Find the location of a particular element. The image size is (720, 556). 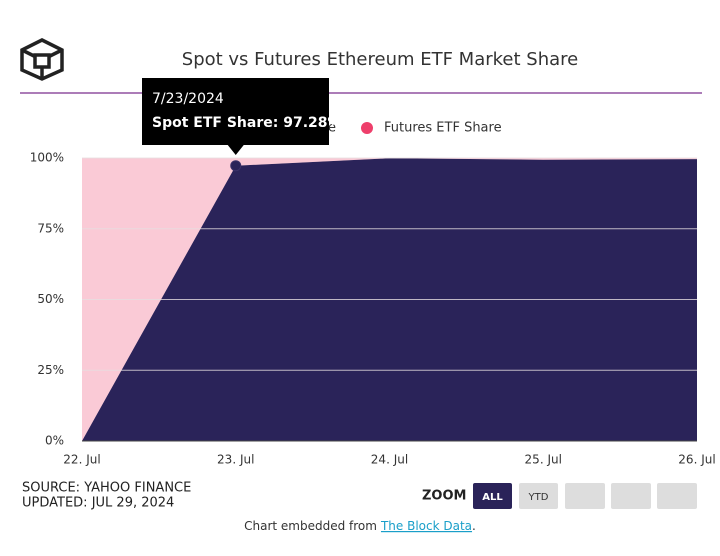

x-tick-label: 22. Jul is located at coordinates (81, 460).